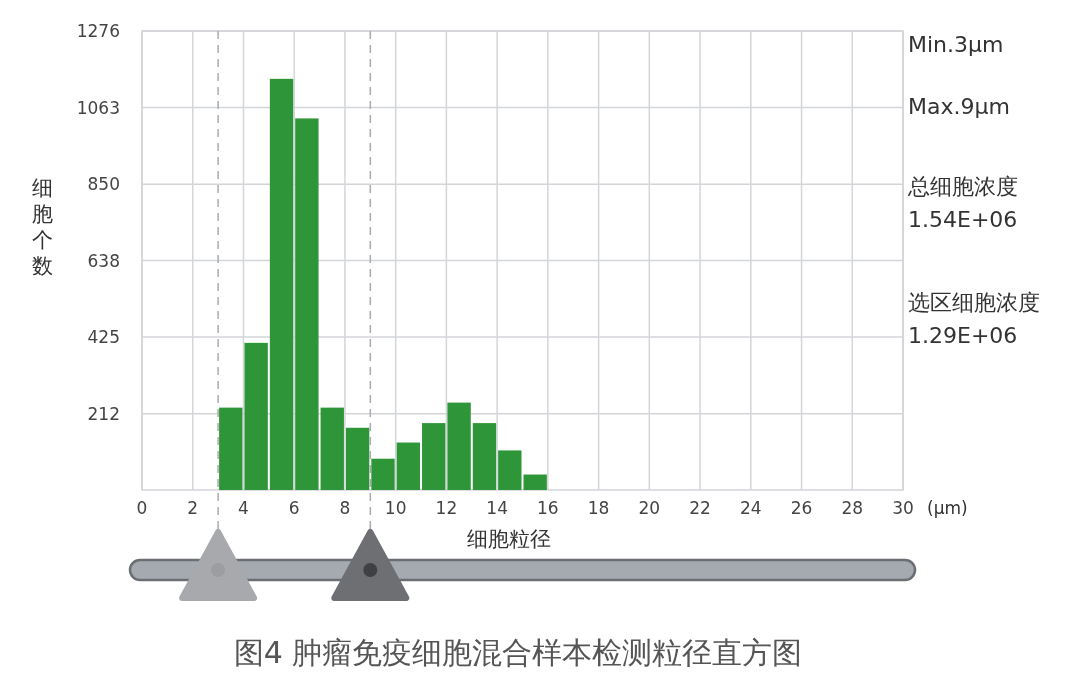 Image resolution: width=1080 pixels, height=678 pixels. Describe the element at coordinates (750, 508) in the screenshot. I see `x-tick-label: 24` at that location.